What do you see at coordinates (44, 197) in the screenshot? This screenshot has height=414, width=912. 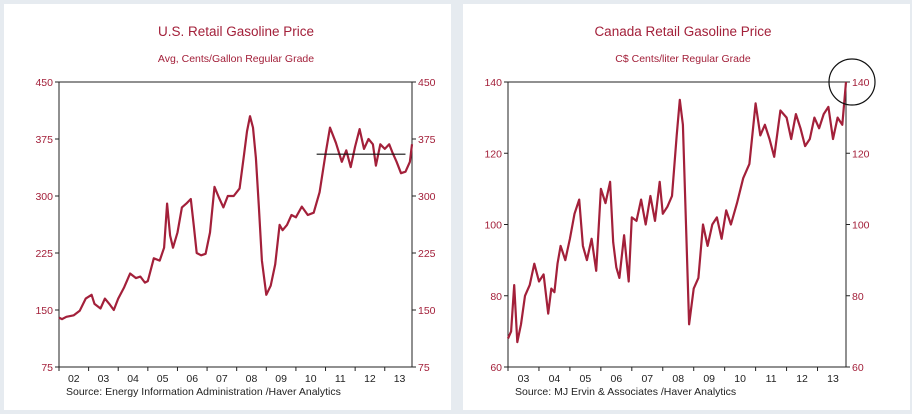 I see `y-tick-label-left: 300` at bounding box center [44, 197].